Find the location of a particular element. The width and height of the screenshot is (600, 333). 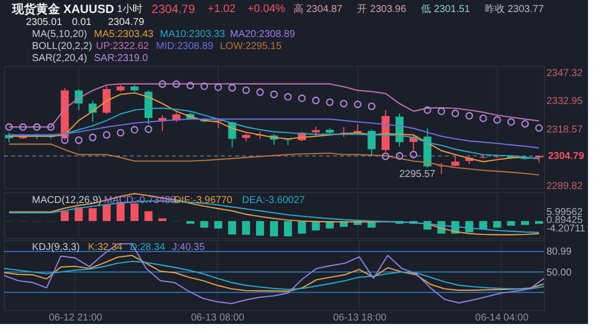

text: MA5:2303.43 is located at coordinates (124, 34).